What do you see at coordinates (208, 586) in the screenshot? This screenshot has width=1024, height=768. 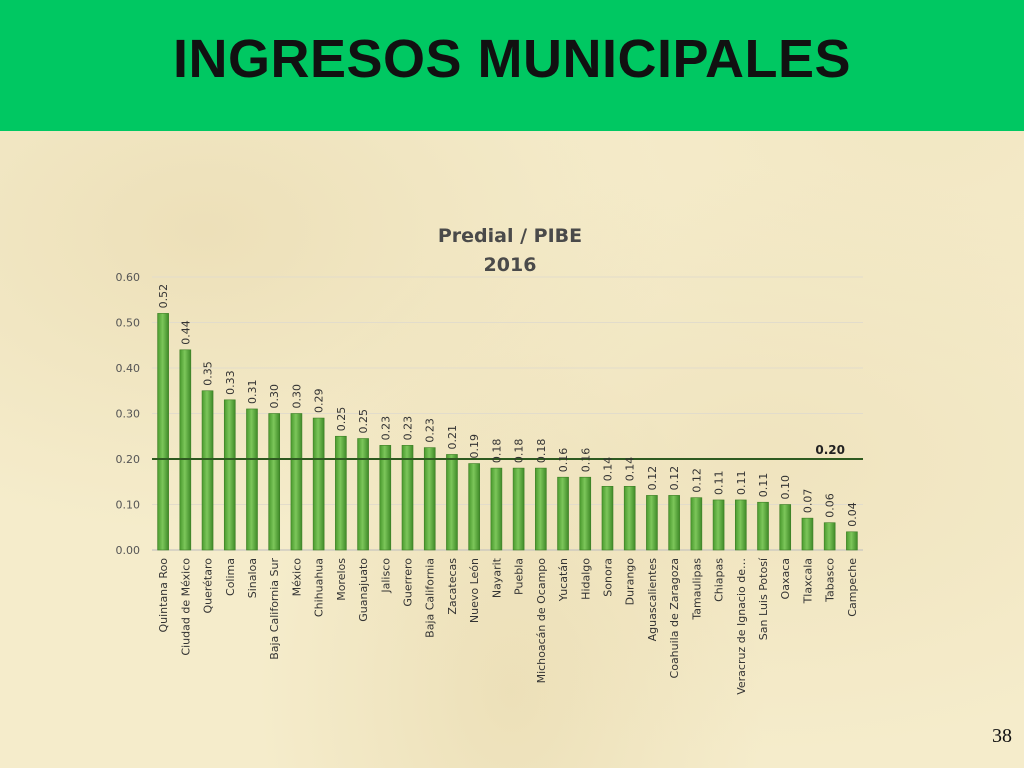 I see `category-label: Querétaro` at bounding box center [208, 586].